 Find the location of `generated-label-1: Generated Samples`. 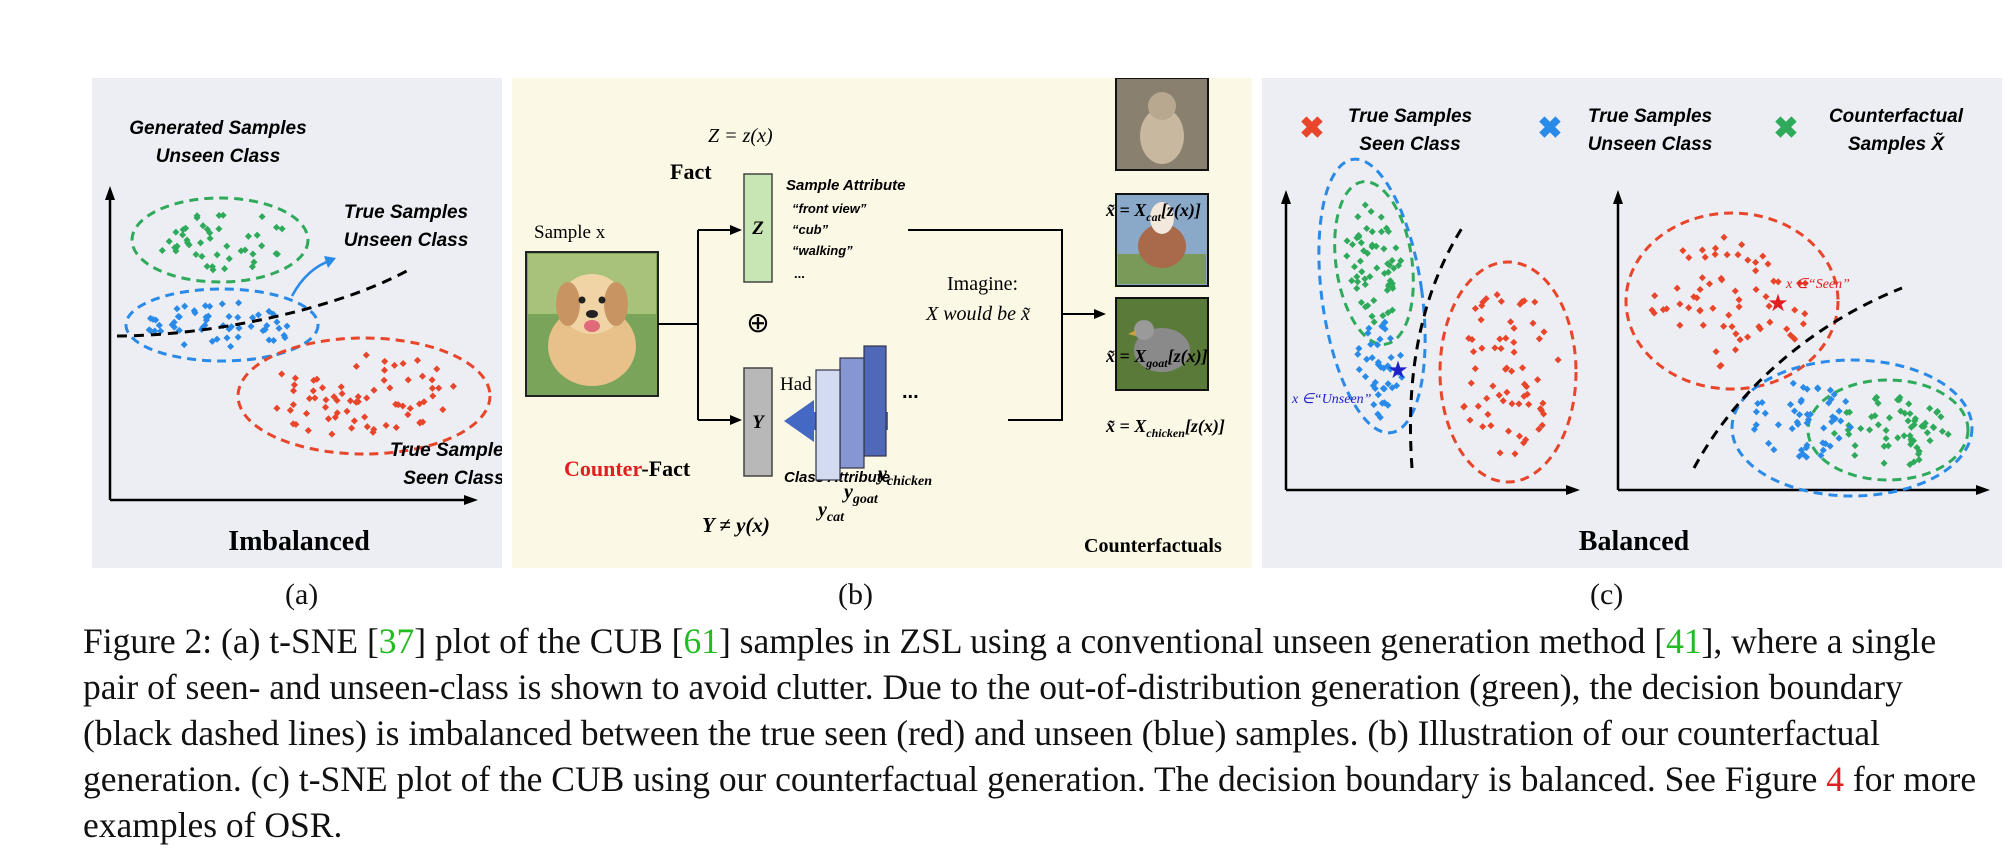

generated-label-1: Generated Samples is located at coordinates (217, 128).